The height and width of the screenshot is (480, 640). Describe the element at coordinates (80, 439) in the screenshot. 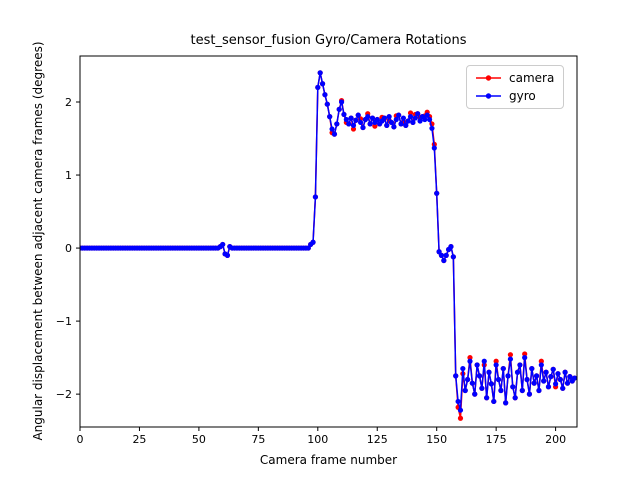

I see `x-tick-label: 0` at that location.